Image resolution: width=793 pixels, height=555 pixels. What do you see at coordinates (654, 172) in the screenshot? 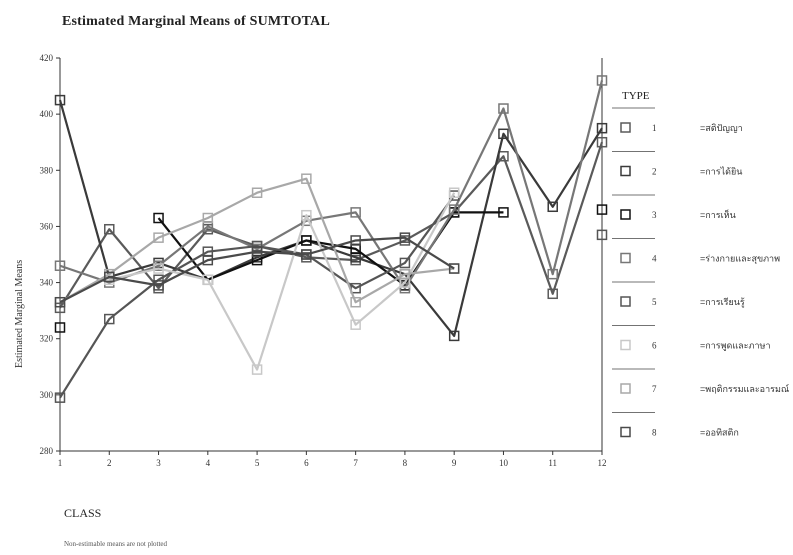
I see `legend-code: 2` at bounding box center [654, 172].